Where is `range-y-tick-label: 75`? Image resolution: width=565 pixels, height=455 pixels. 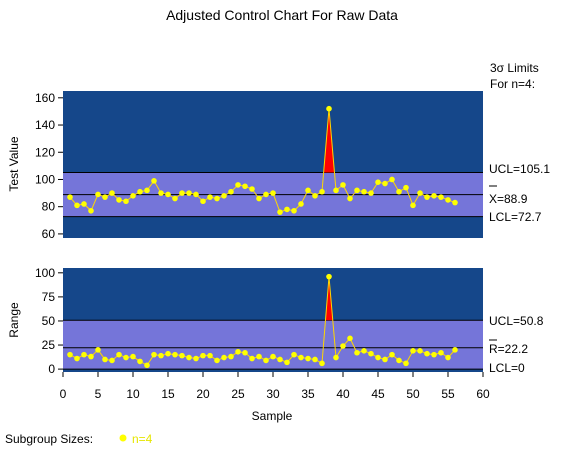 range-y-tick-label: 75 is located at coordinates (49, 297).